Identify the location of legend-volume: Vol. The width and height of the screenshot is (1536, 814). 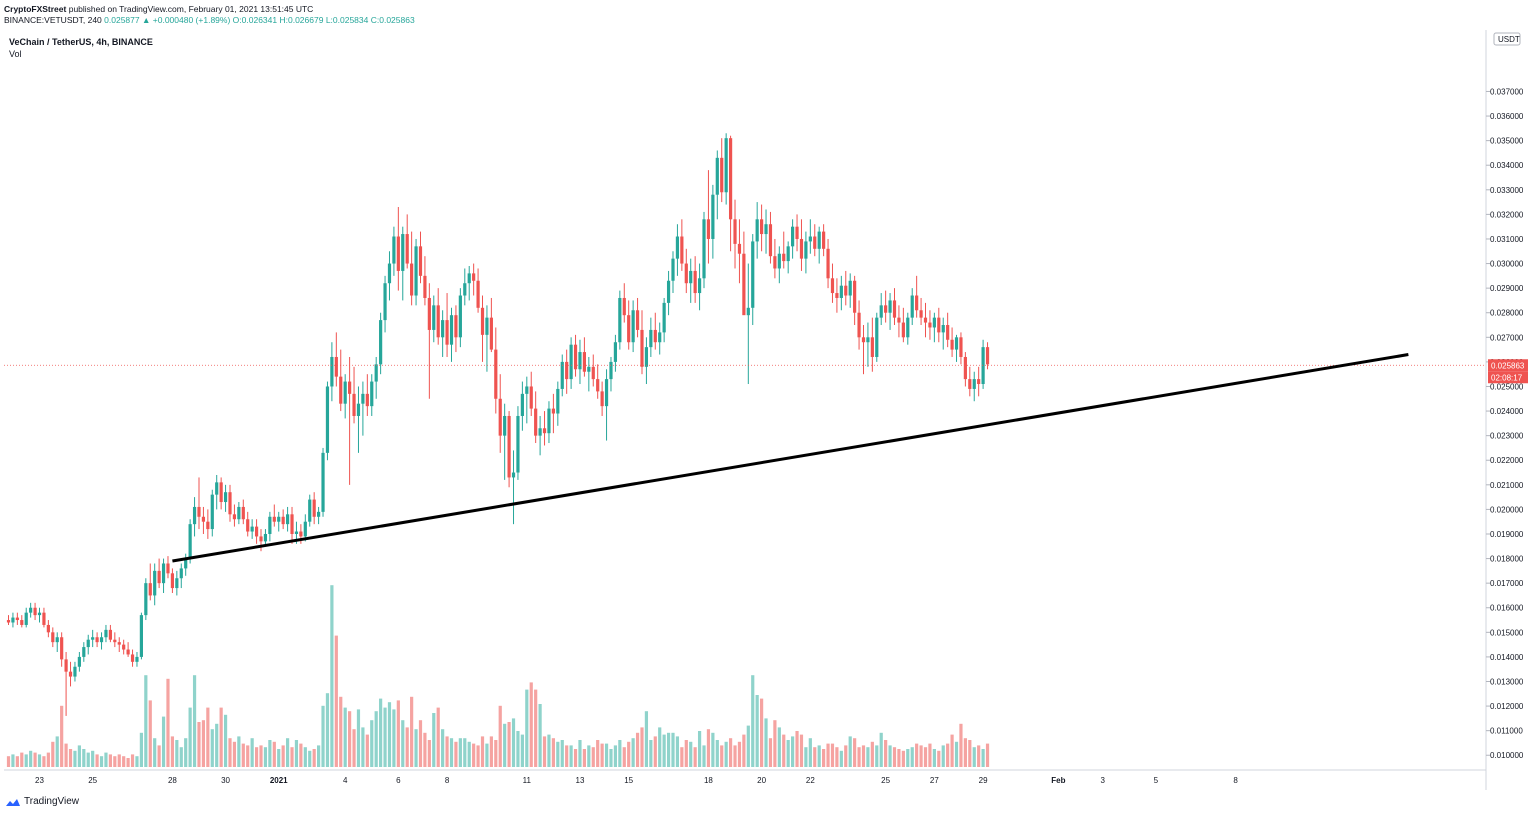
(15, 54).